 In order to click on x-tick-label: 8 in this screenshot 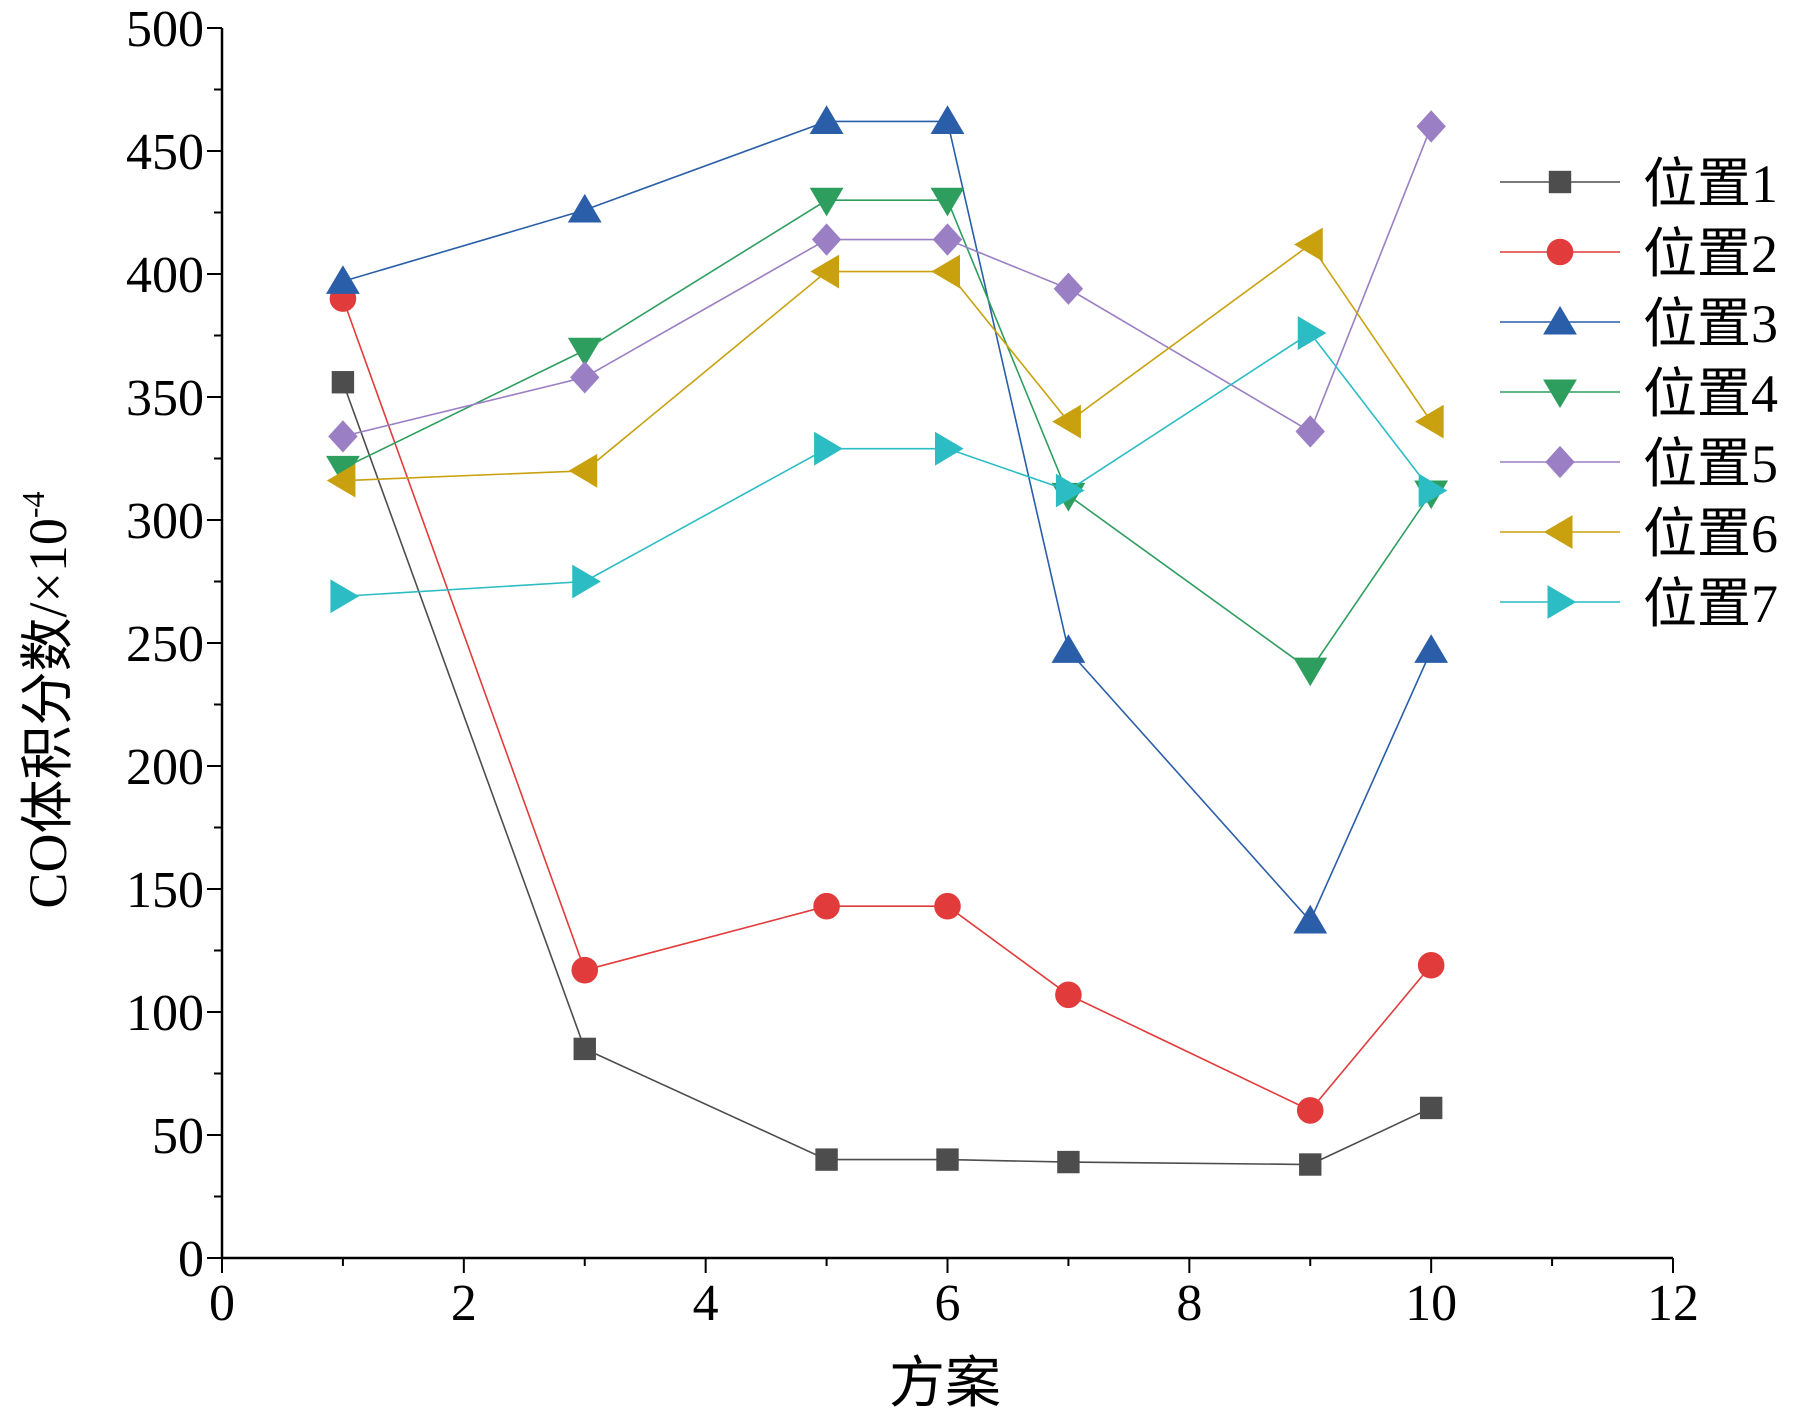, I will do `click(1189, 1303)`.